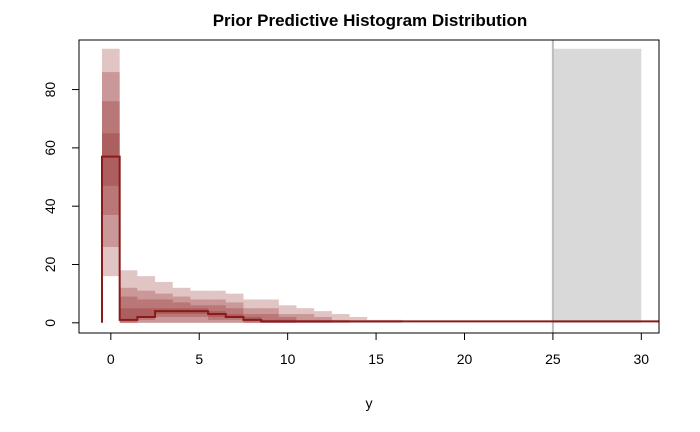 This screenshot has height=432, width=700. I want to click on y-tick-label-0: 0, so click(50, 323).